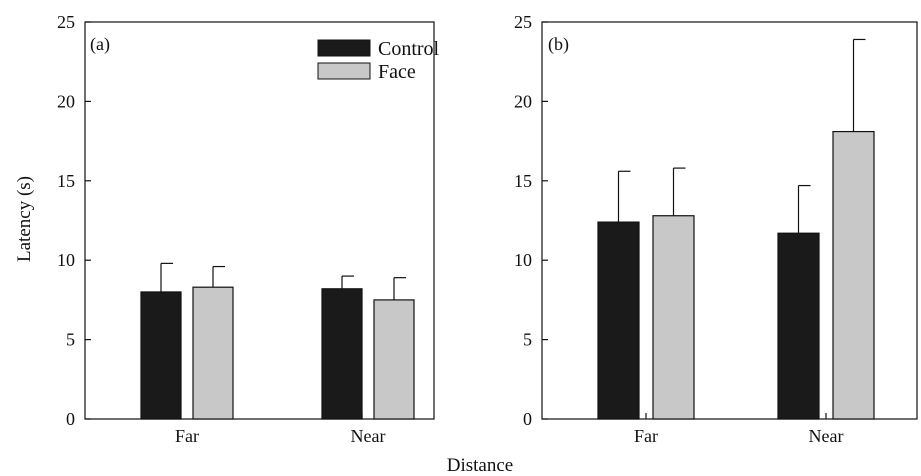  I want to click on x-axis-title: Distance, so click(480, 465).